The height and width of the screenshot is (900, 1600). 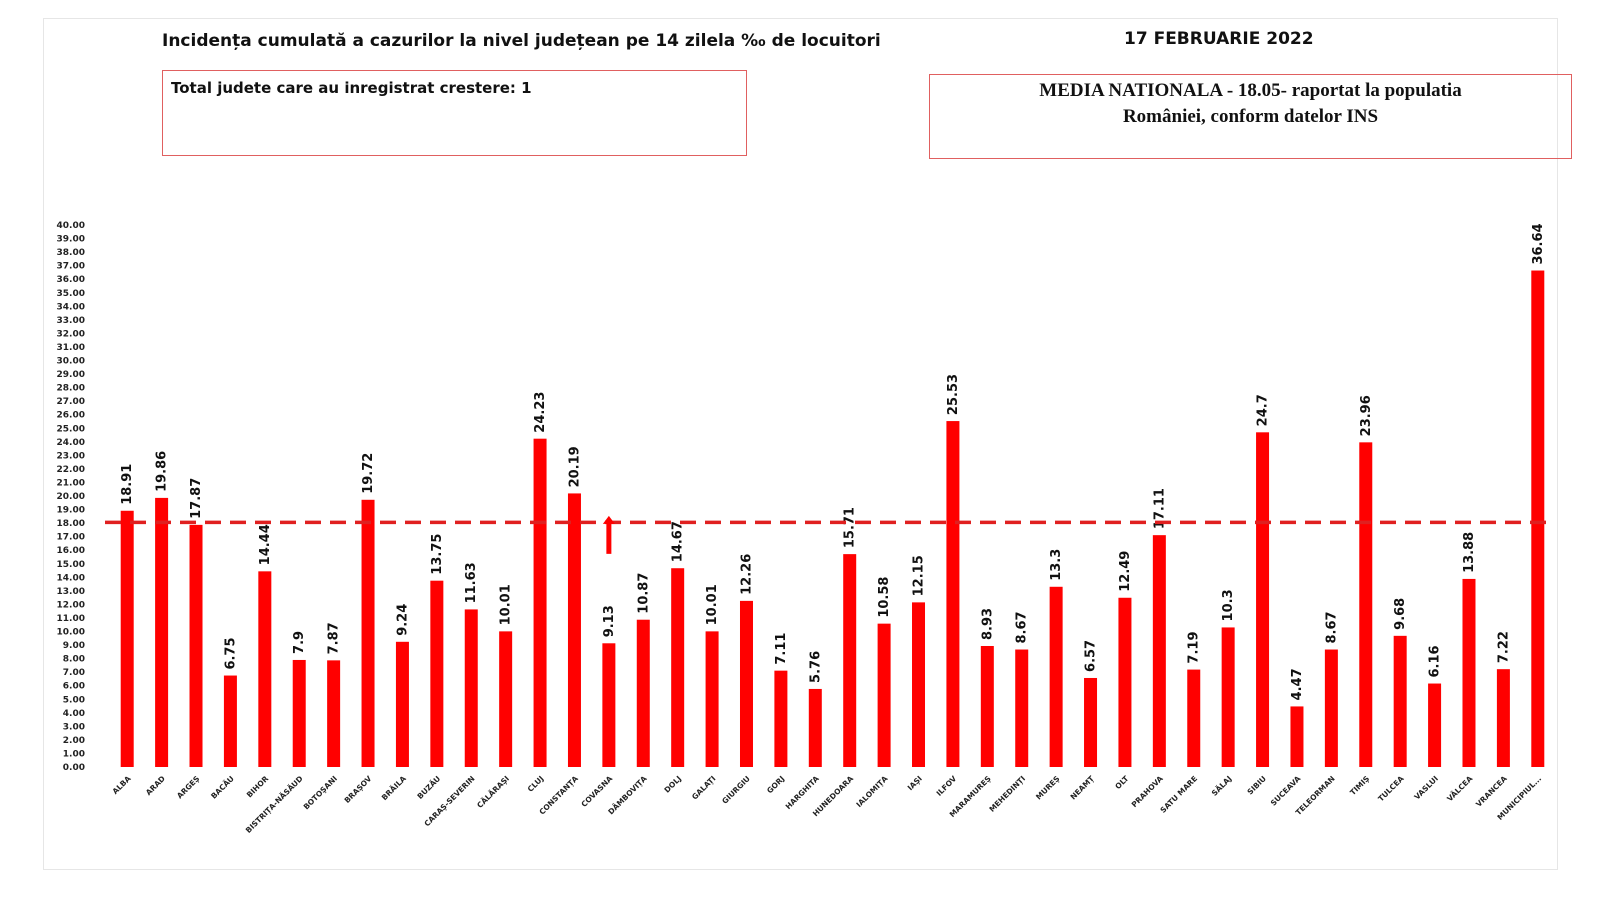 I want to click on y-tick-label: 32.00, so click(x=71, y=334).